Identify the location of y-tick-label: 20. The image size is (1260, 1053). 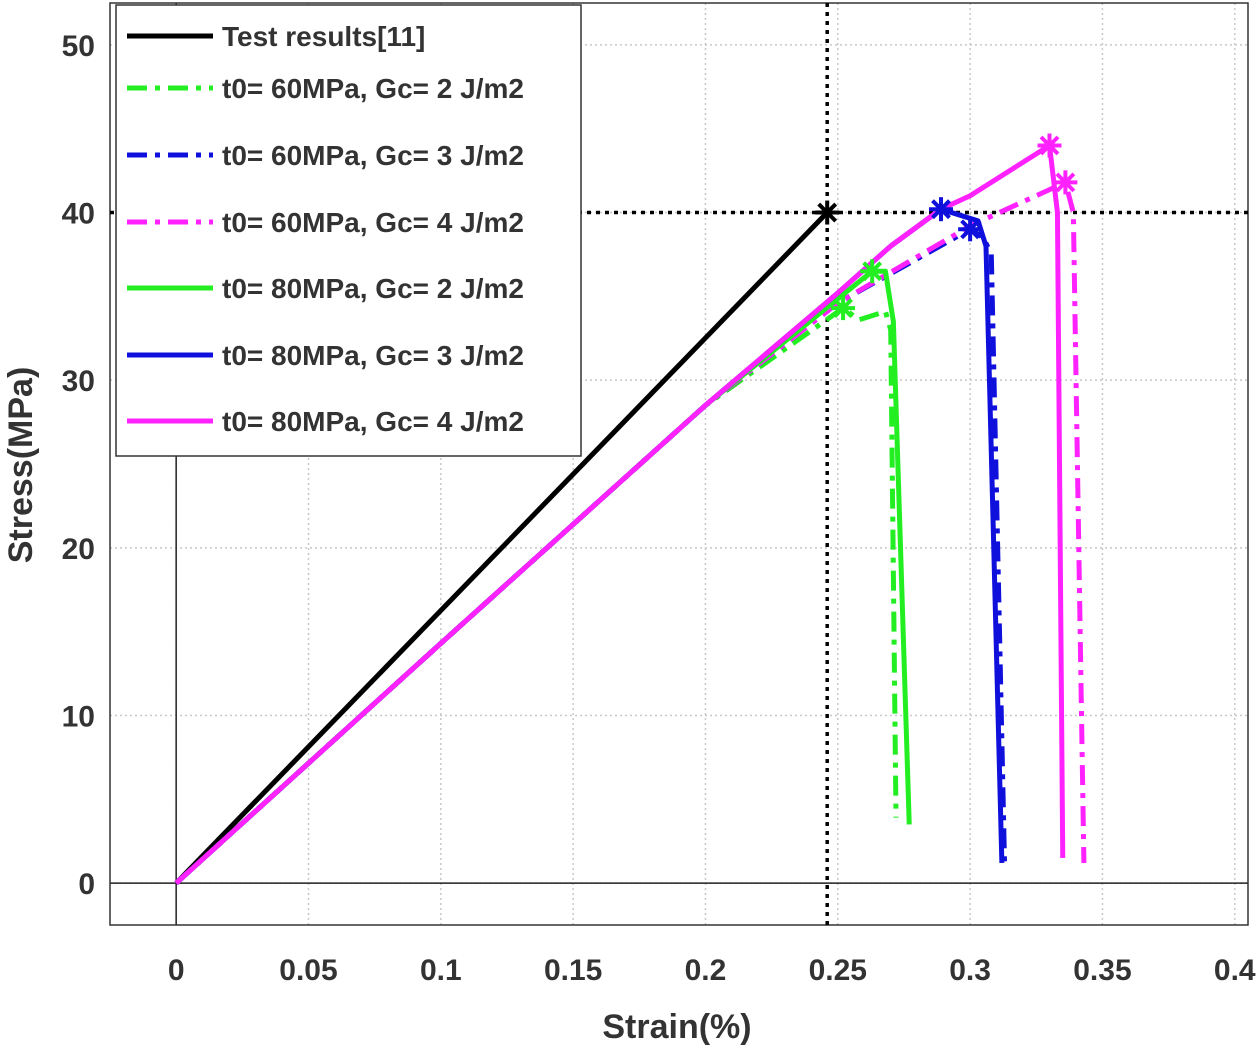
(78, 549).